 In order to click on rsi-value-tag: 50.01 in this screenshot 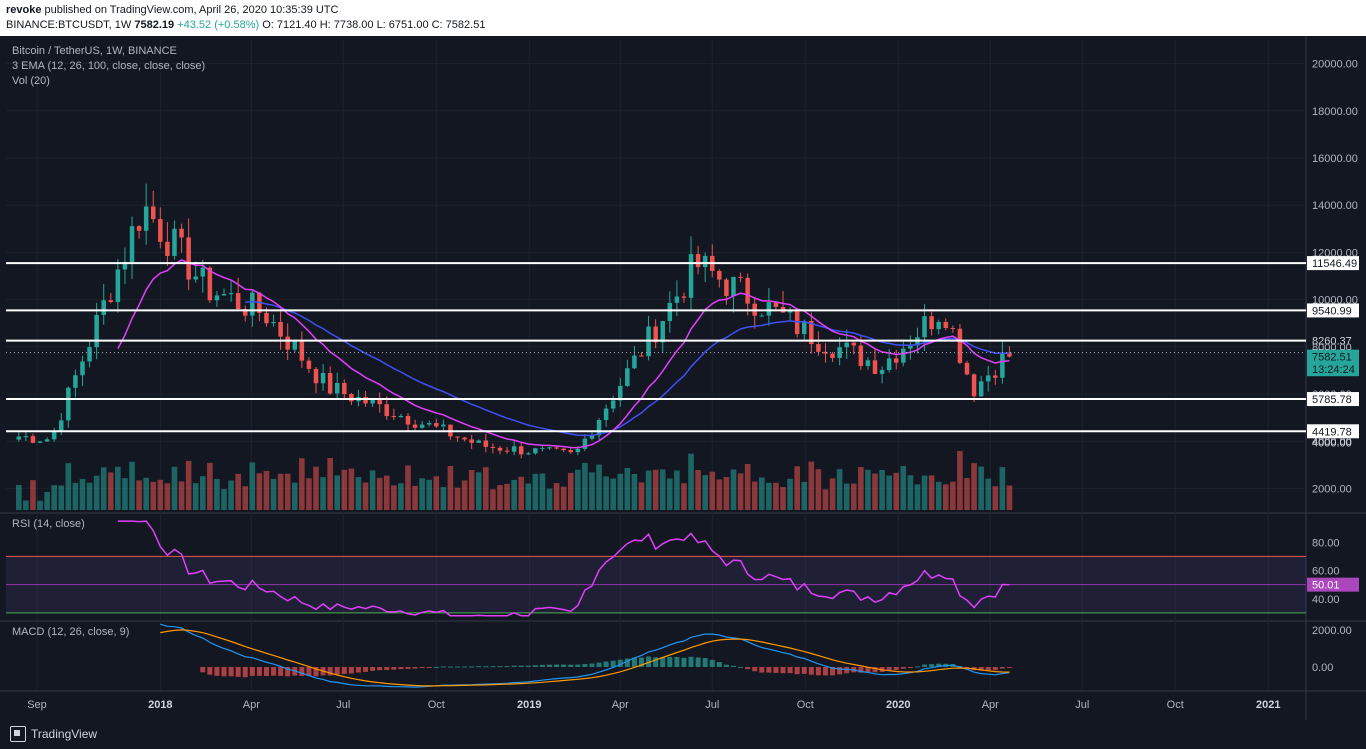, I will do `click(1326, 586)`.